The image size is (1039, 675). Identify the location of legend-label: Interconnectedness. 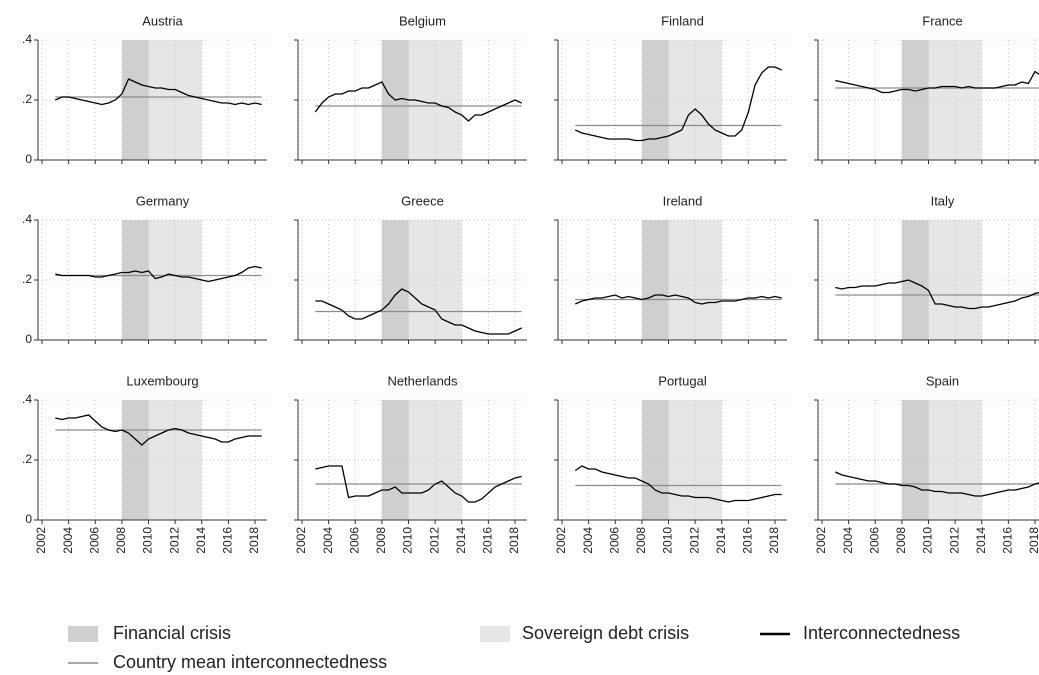
(881, 633).